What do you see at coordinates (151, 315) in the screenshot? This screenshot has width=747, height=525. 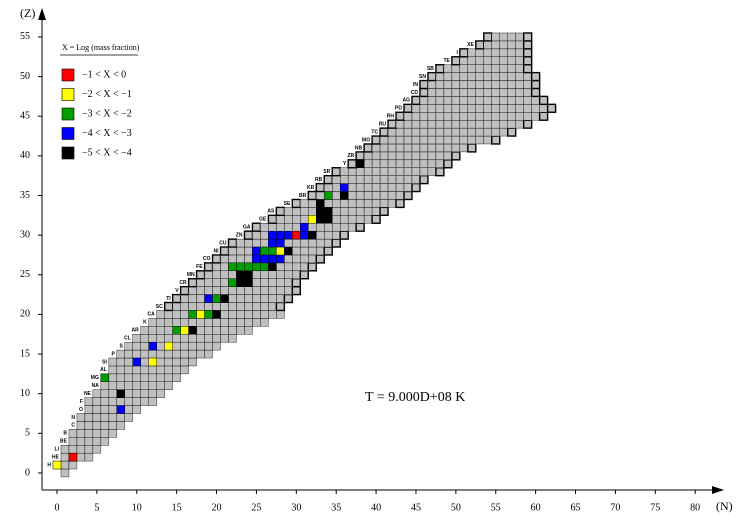 I see `element-label: CA` at bounding box center [151, 315].